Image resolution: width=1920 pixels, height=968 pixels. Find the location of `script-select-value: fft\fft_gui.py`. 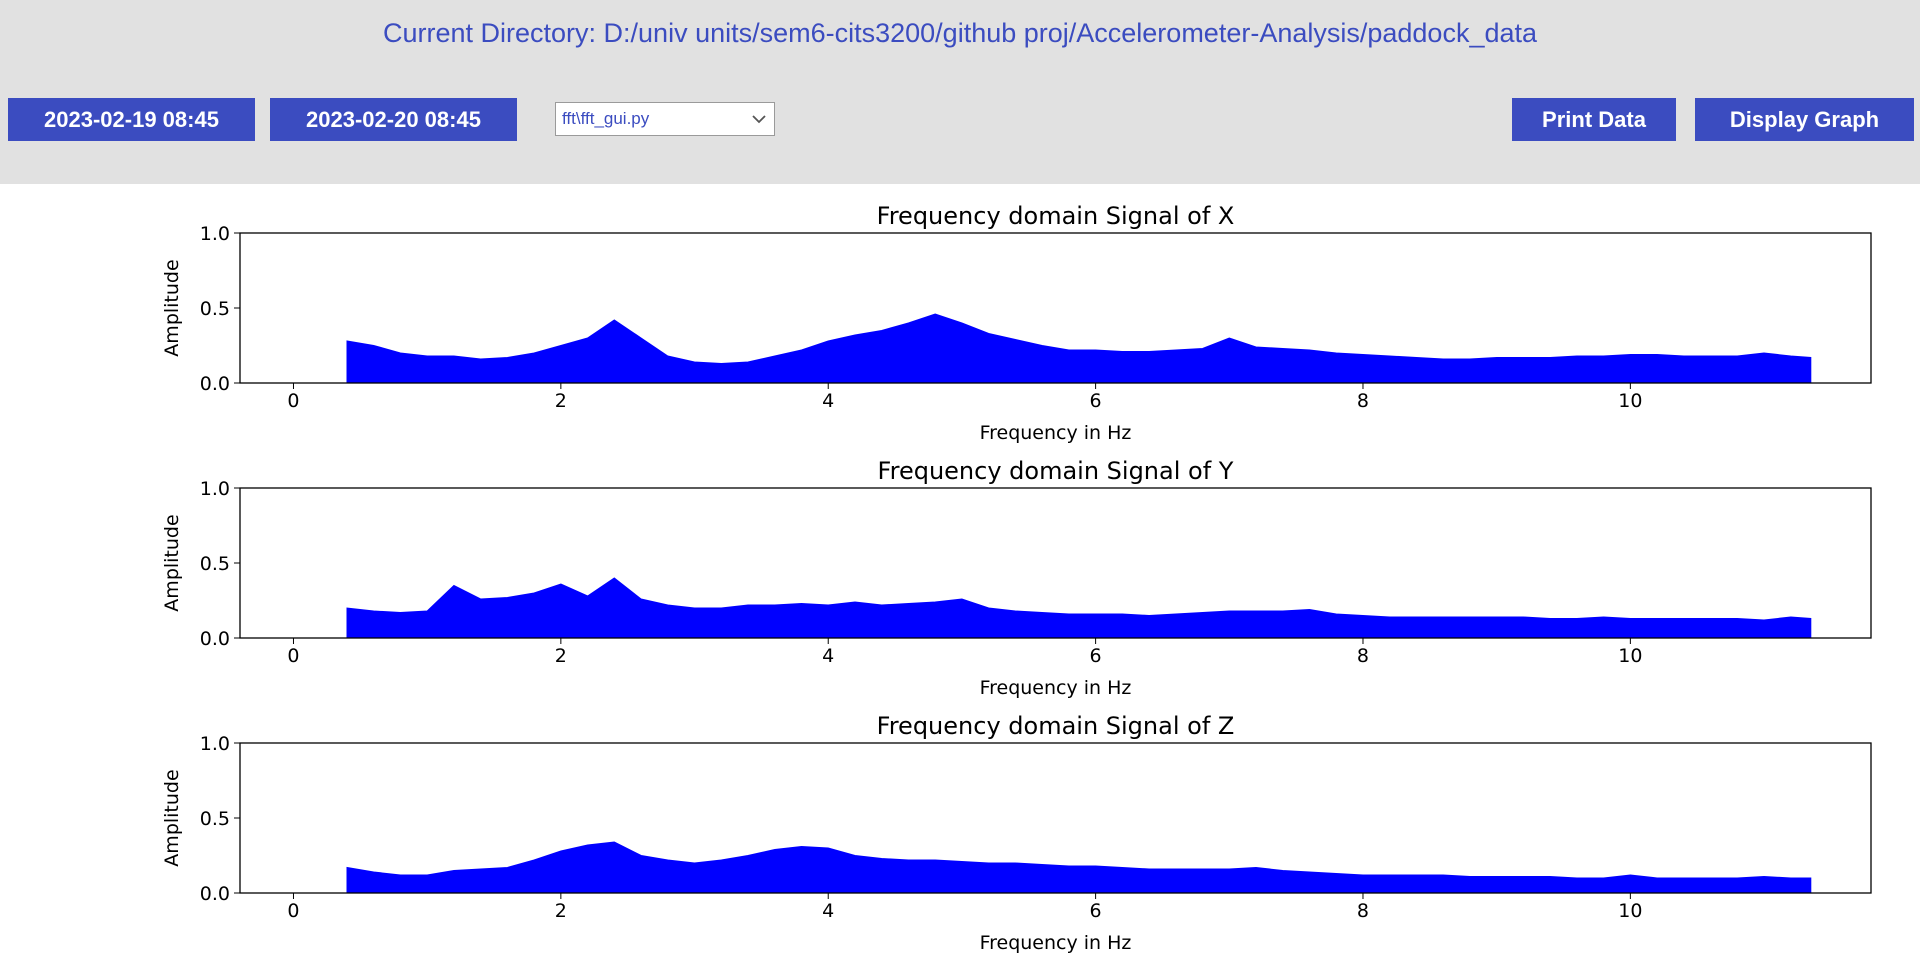

script-select-value: fft\fft_gui.py is located at coordinates (606, 118).